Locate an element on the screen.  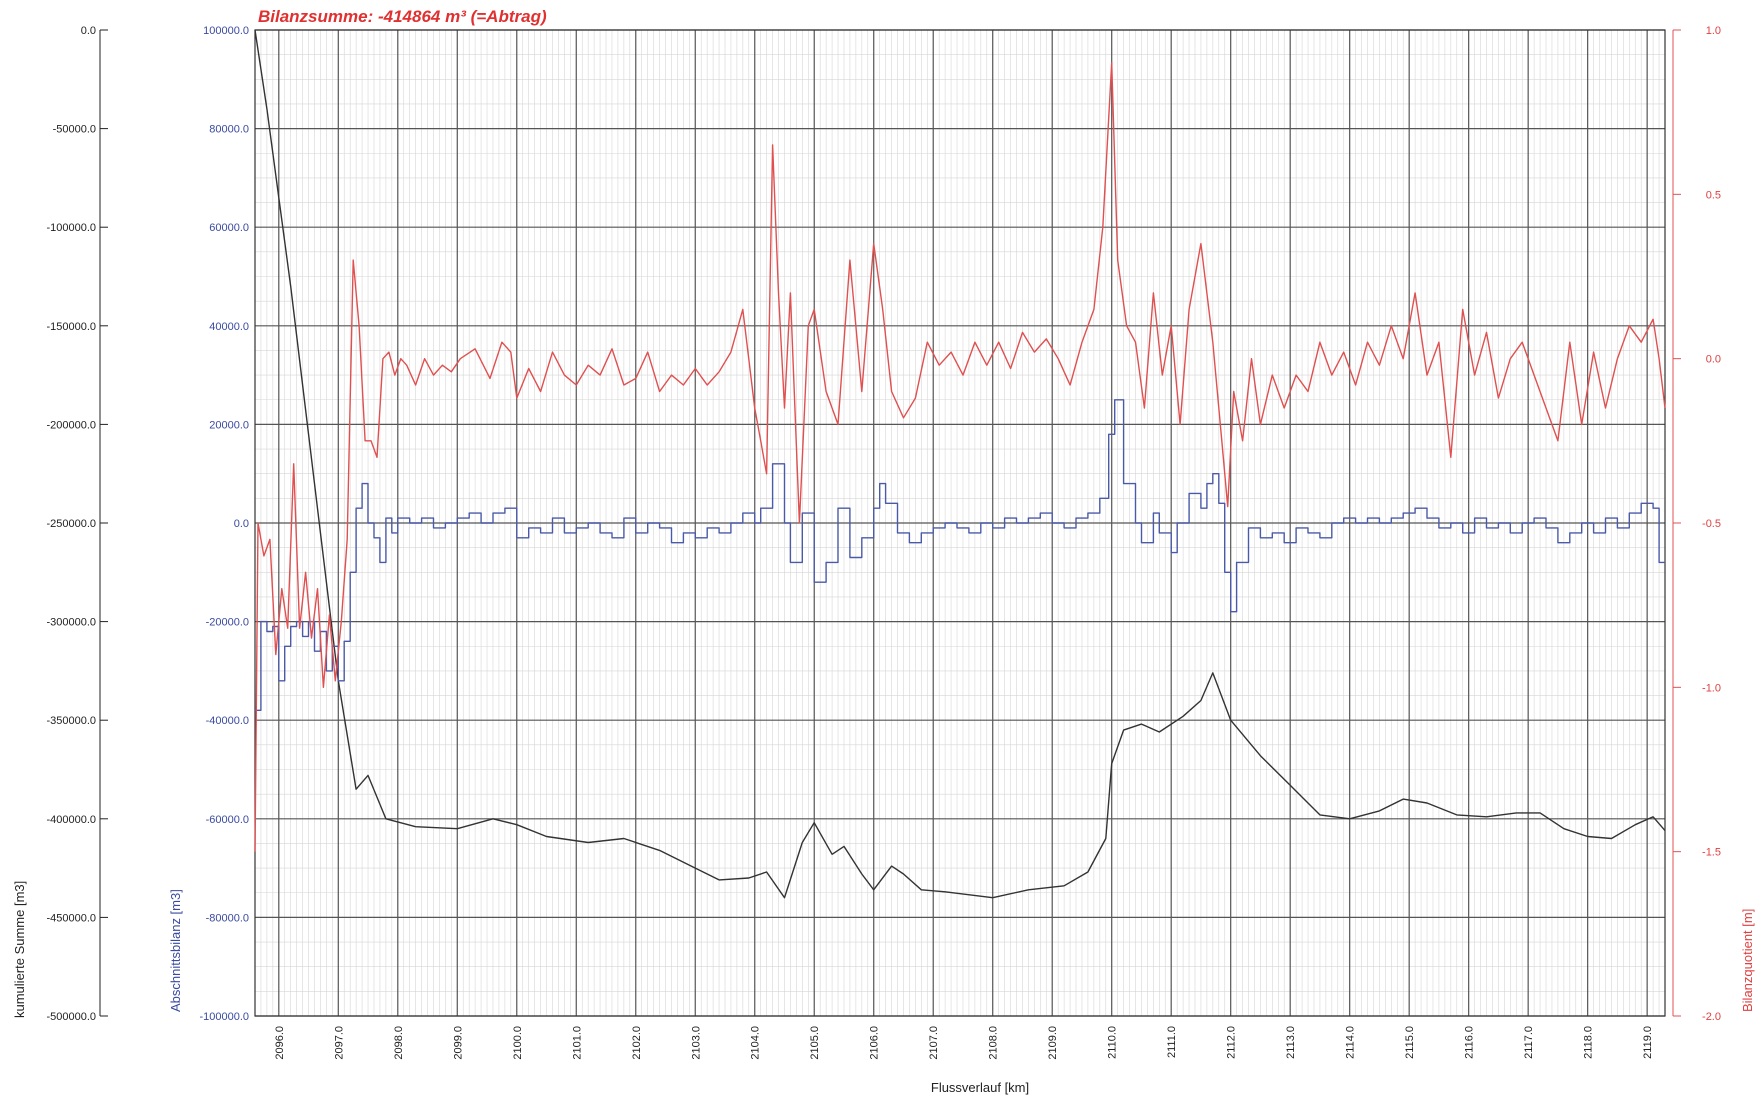
x-tick-label: 2111.0 is located at coordinates (1172, 1042).